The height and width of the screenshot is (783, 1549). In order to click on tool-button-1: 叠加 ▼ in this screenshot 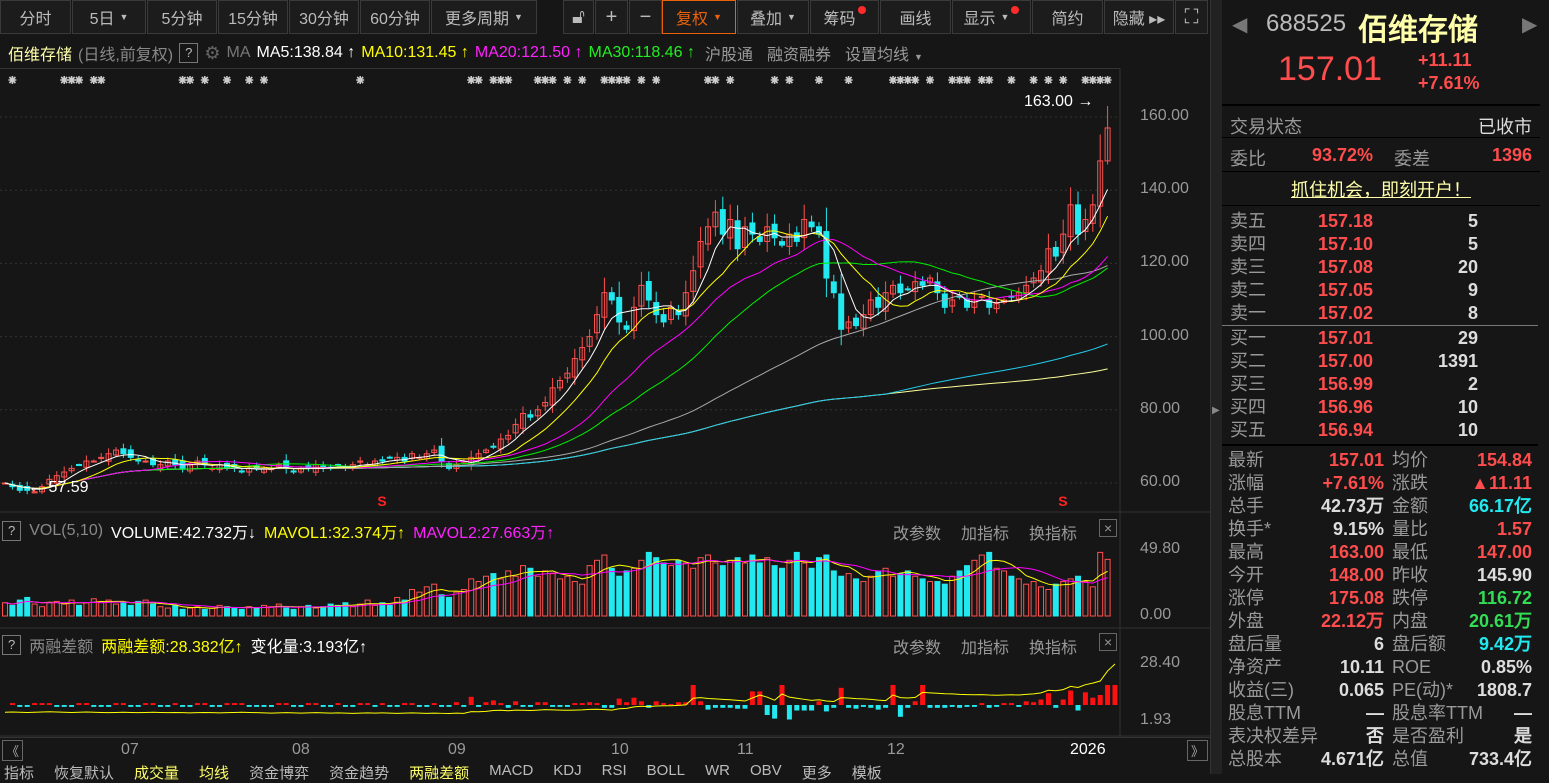, I will do `click(773, 17)`.